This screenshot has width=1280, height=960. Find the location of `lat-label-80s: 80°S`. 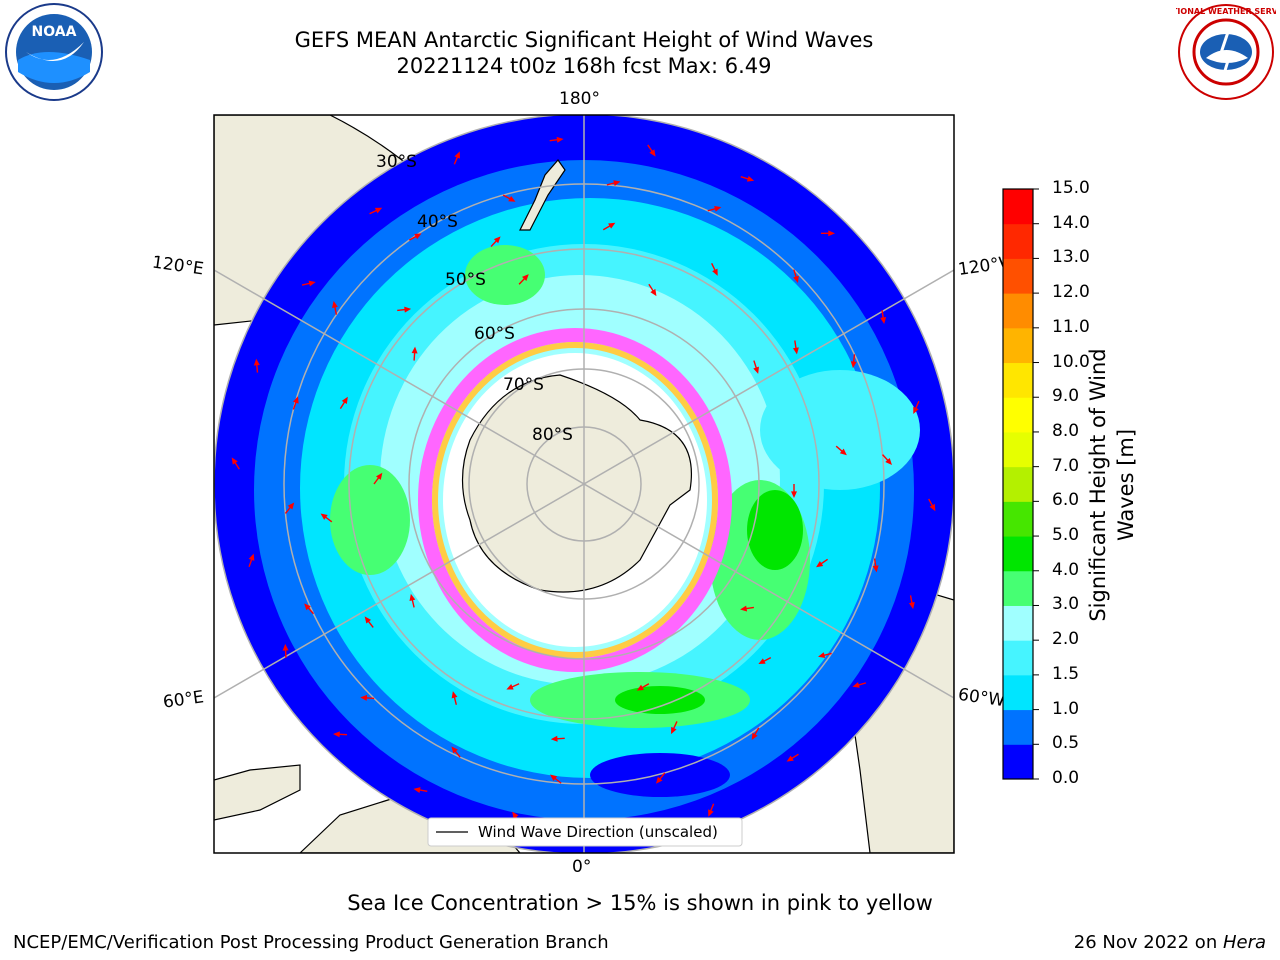

lat-label-80s: 80°S is located at coordinates (552, 435).